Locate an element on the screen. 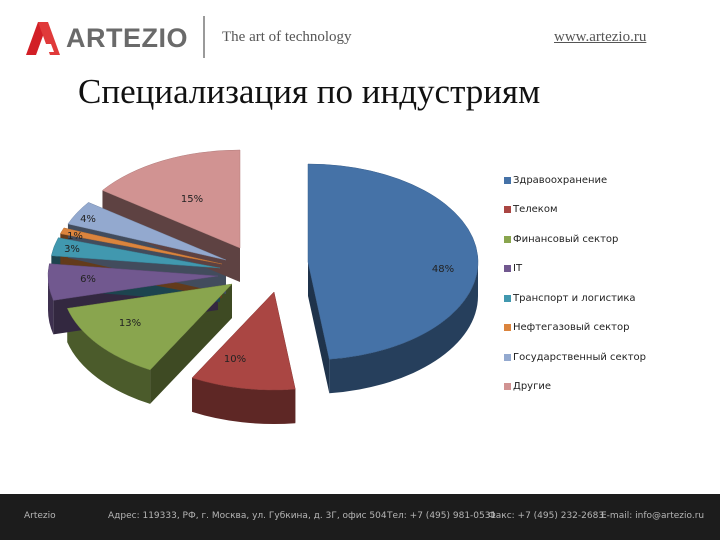 The image size is (720, 540). artezio-logo: ARTEZIO is located at coordinates (106, 38).